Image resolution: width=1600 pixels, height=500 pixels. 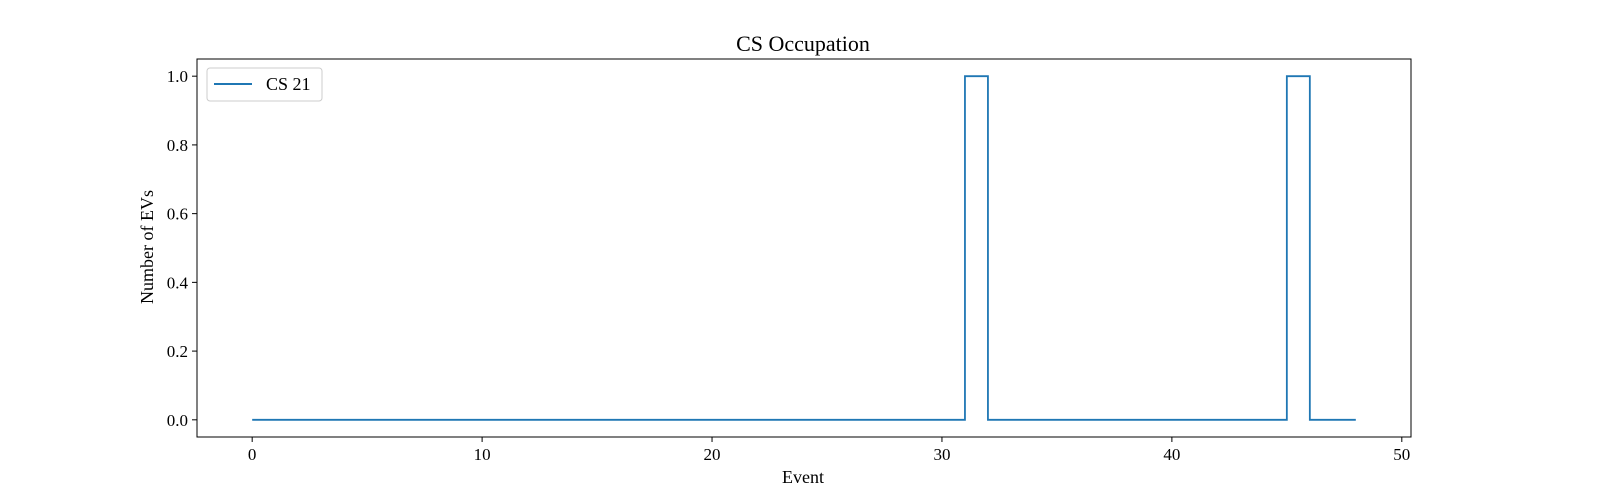 I want to click on legend: CS 21, so click(x=264, y=84).